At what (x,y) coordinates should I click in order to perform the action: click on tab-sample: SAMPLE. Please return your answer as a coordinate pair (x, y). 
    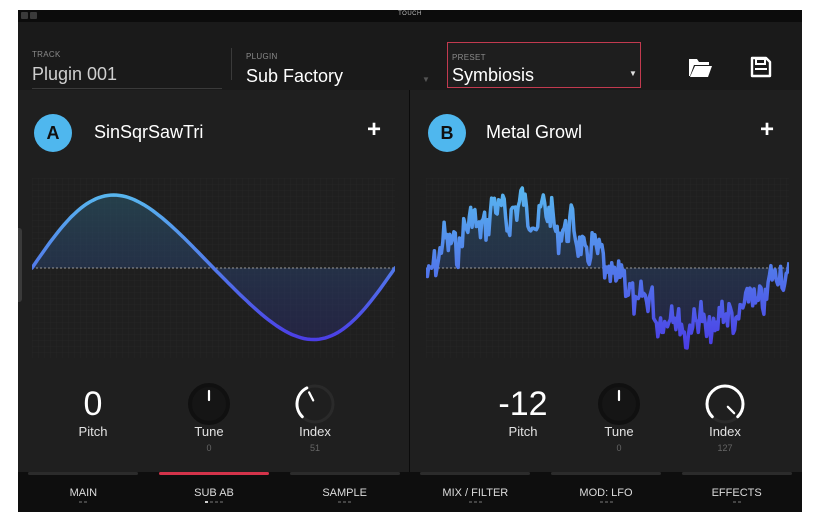
    Looking at the image, I should click on (344, 492).